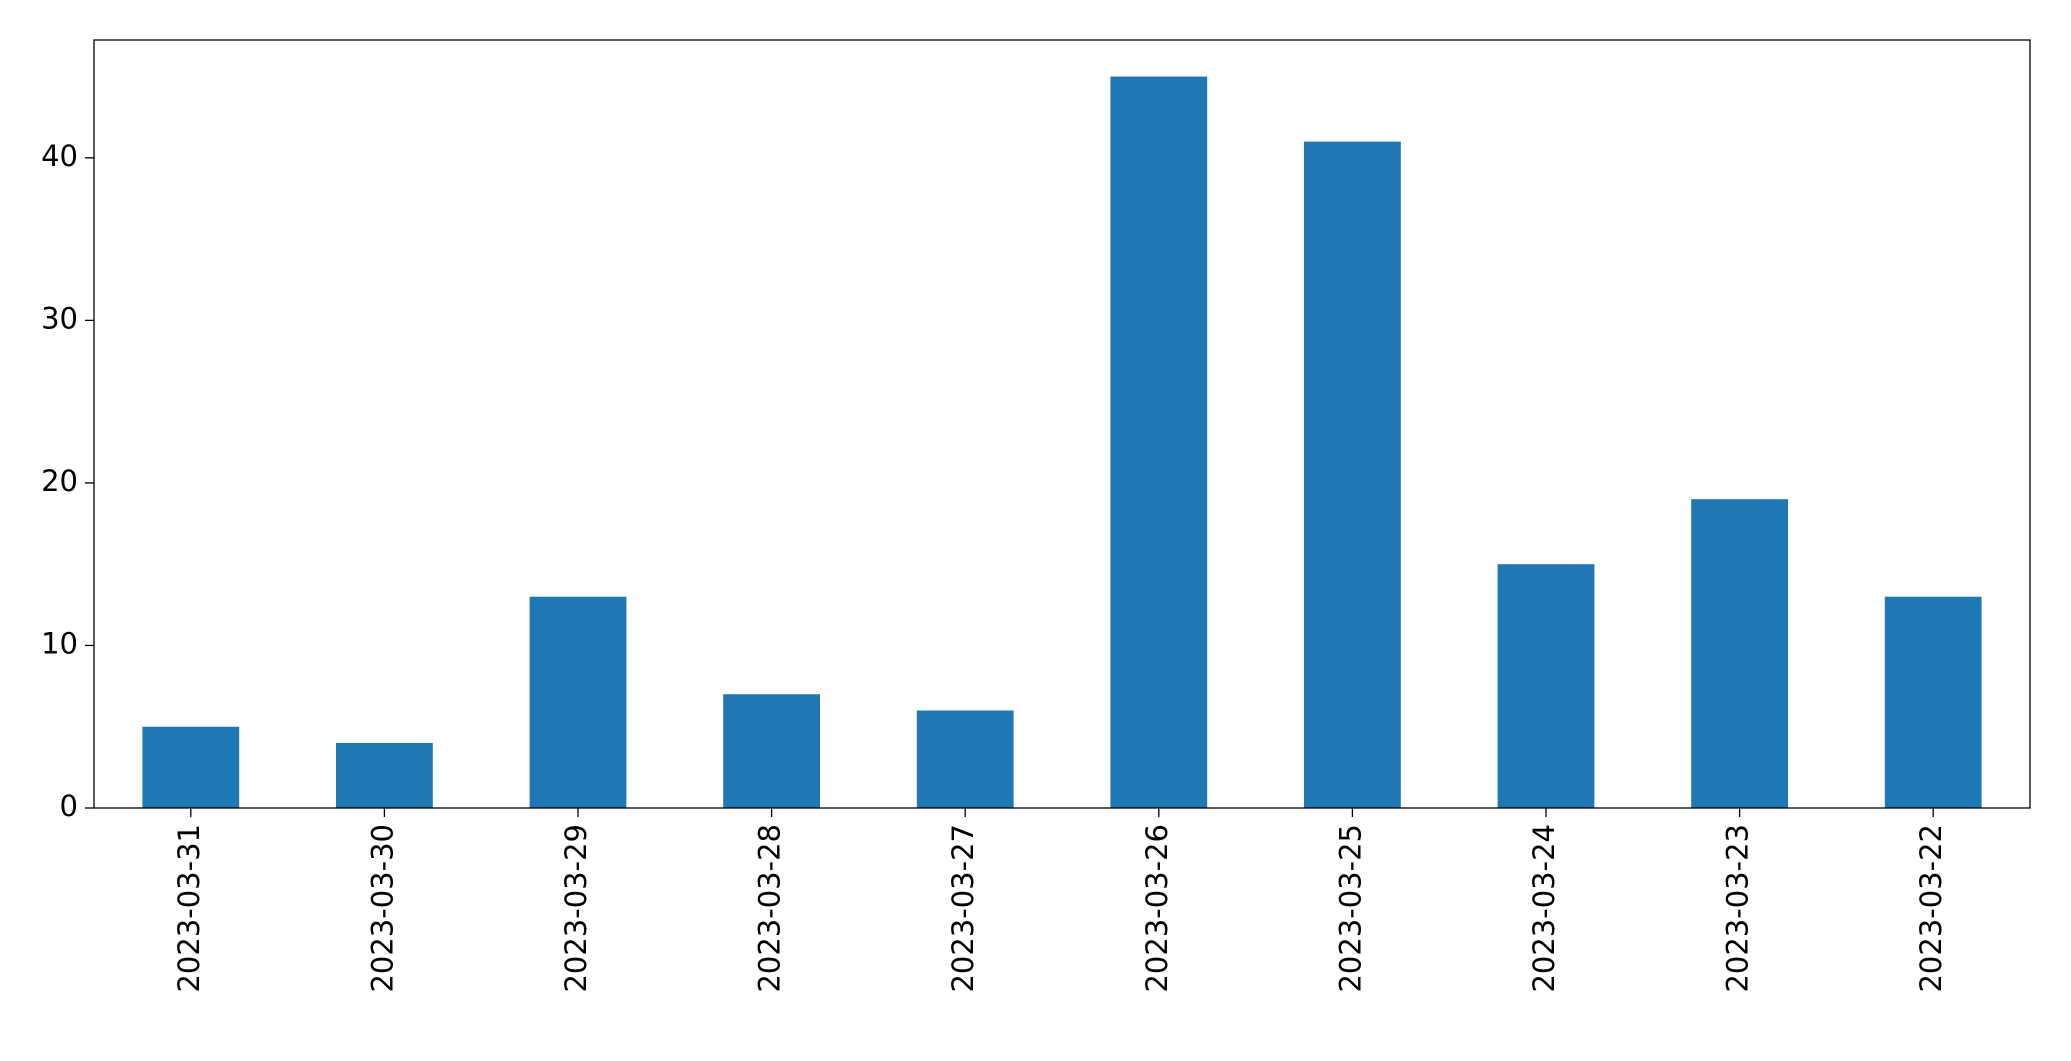  What do you see at coordinates (59, 481) in the screenshot?
I see `y-tick-label: 20` at bounding box center [59, 481].